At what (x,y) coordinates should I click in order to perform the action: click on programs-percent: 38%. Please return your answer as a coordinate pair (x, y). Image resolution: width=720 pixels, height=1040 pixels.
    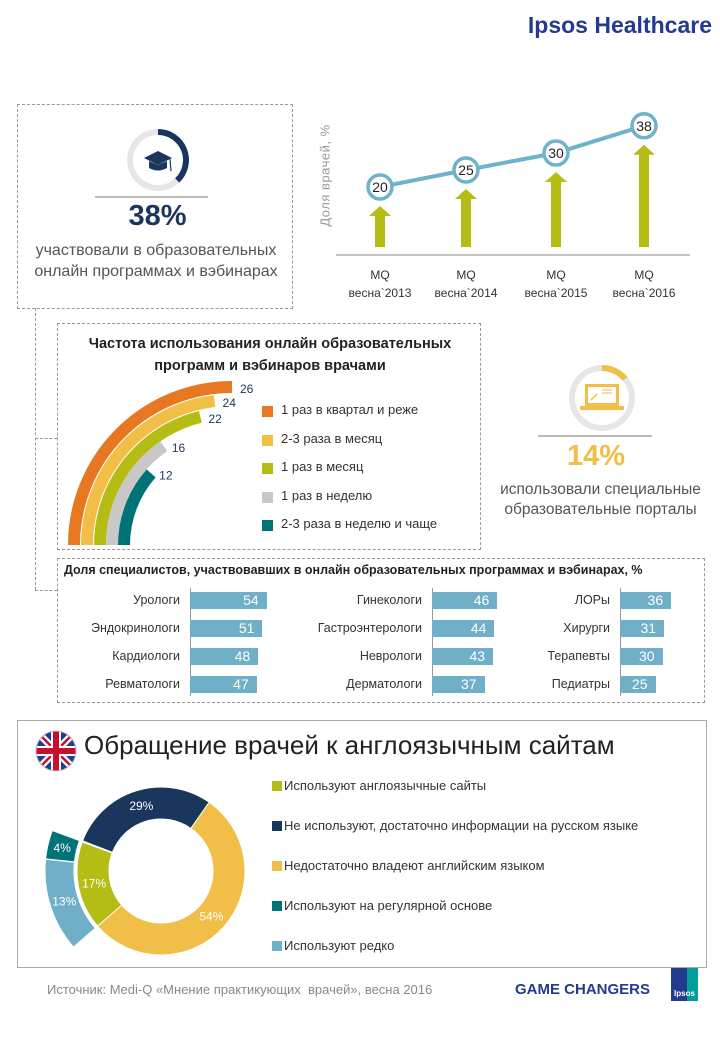
    Looking at the image, I should click on (157, 216).